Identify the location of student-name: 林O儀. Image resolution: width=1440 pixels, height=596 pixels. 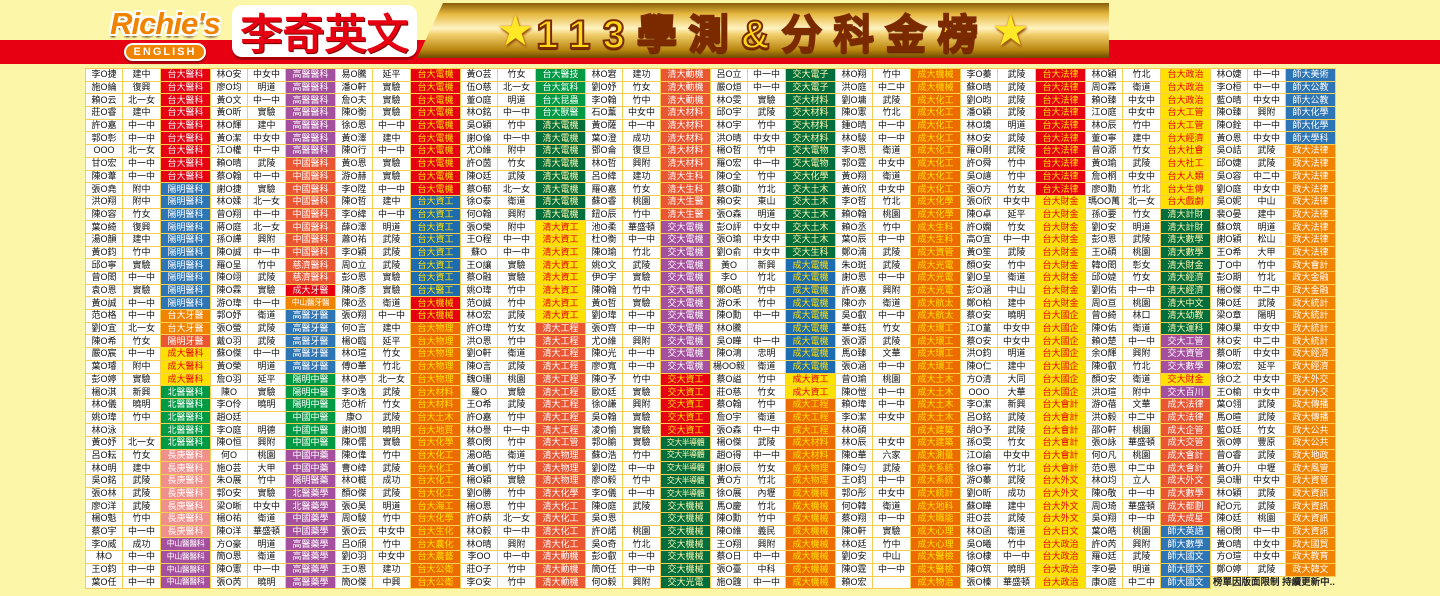
(104, 404).